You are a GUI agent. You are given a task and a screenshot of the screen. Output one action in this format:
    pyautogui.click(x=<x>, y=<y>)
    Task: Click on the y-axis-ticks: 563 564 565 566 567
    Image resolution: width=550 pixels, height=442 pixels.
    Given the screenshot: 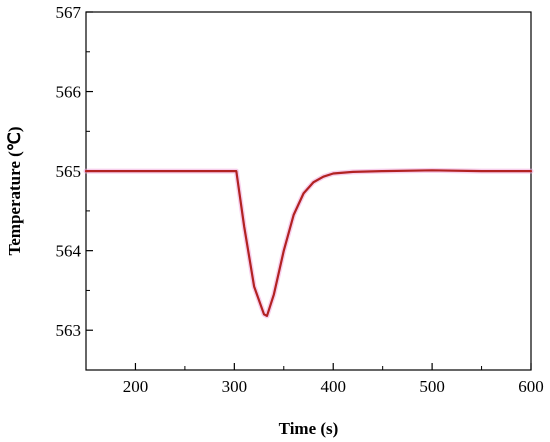 What is the action you would take?
    pyautogui.click(x=74, y=187)
    